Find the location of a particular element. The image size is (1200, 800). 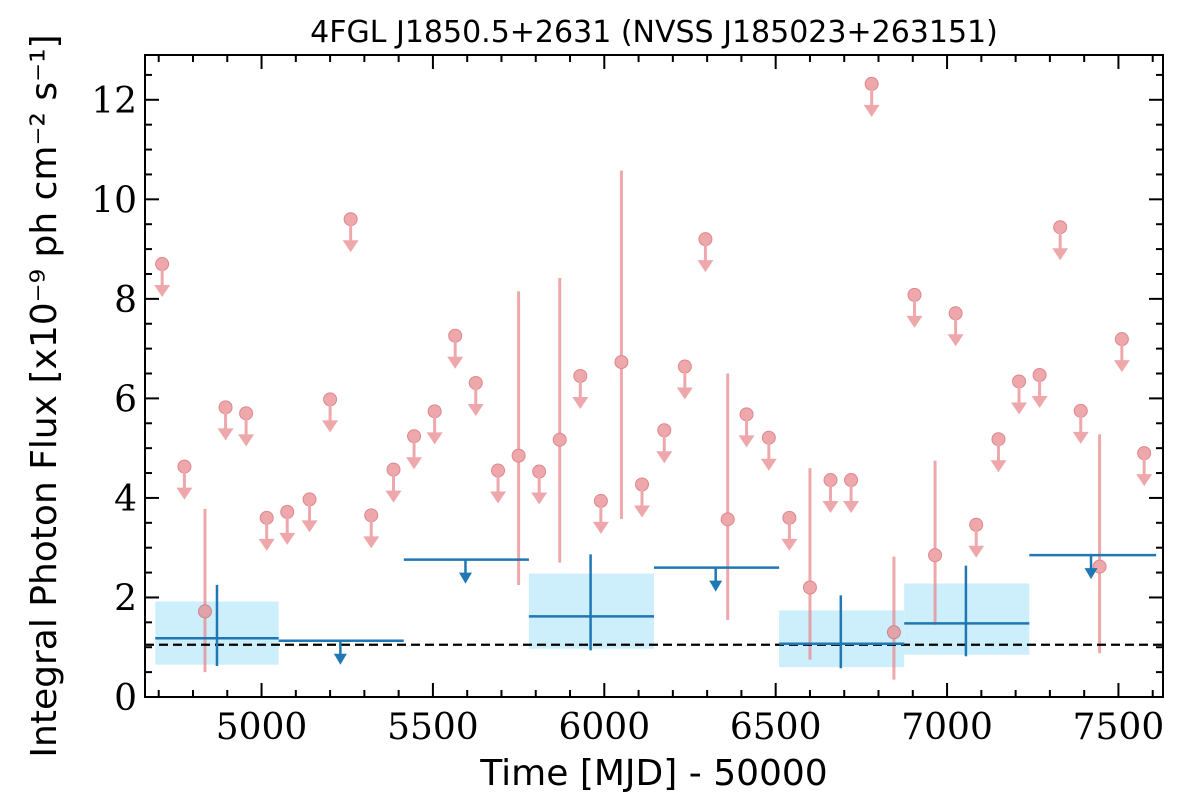

x-tick-label: 5500 is located at coordinates (433, 727).